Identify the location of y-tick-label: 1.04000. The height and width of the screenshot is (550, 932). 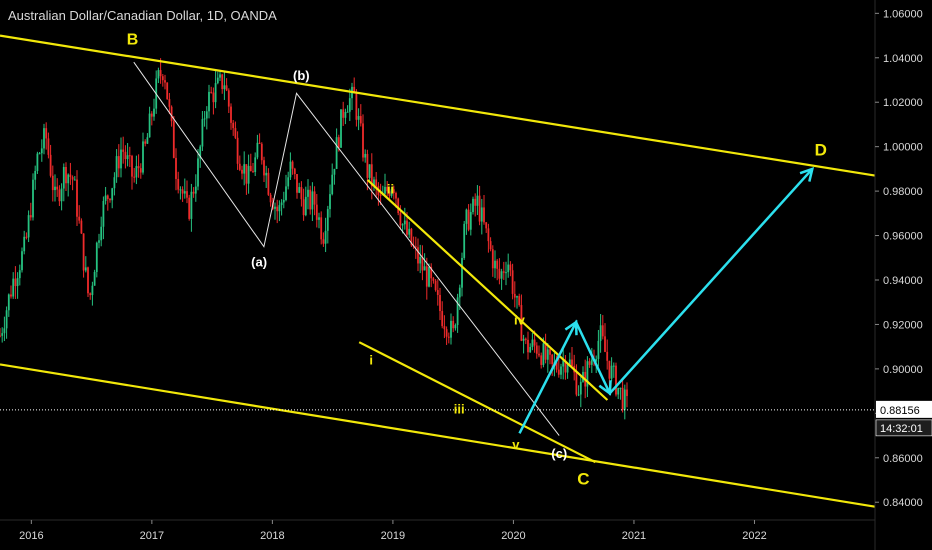
(903, 59).